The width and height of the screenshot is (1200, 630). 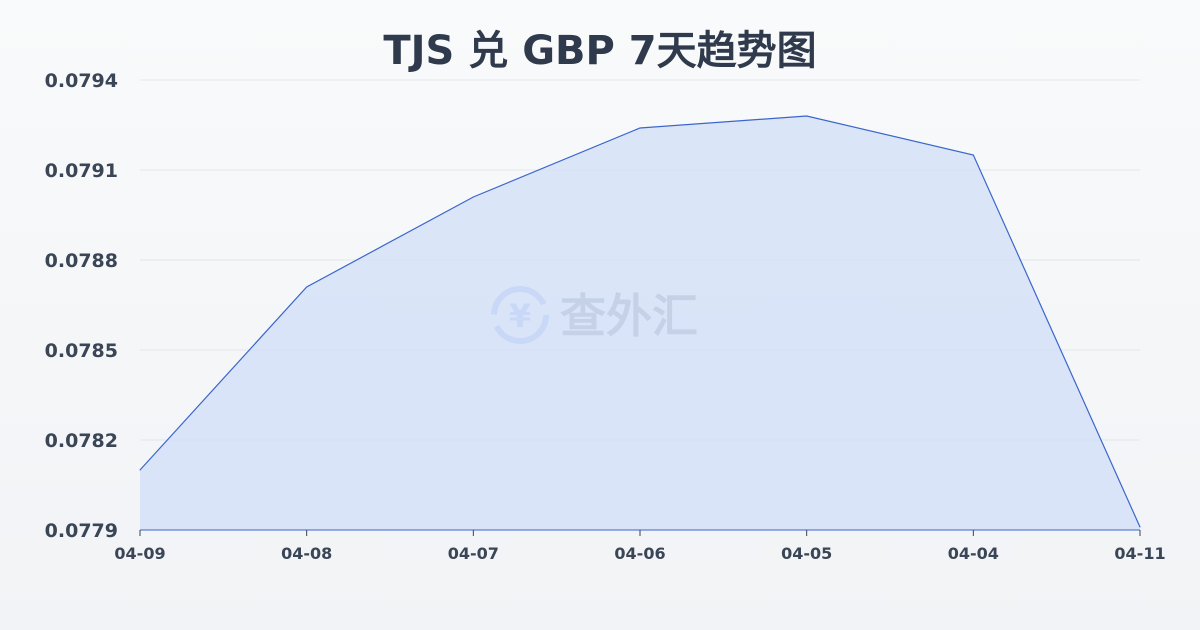 I want to click on y-tick-label: 0.0785, so click(x=81, y=351).